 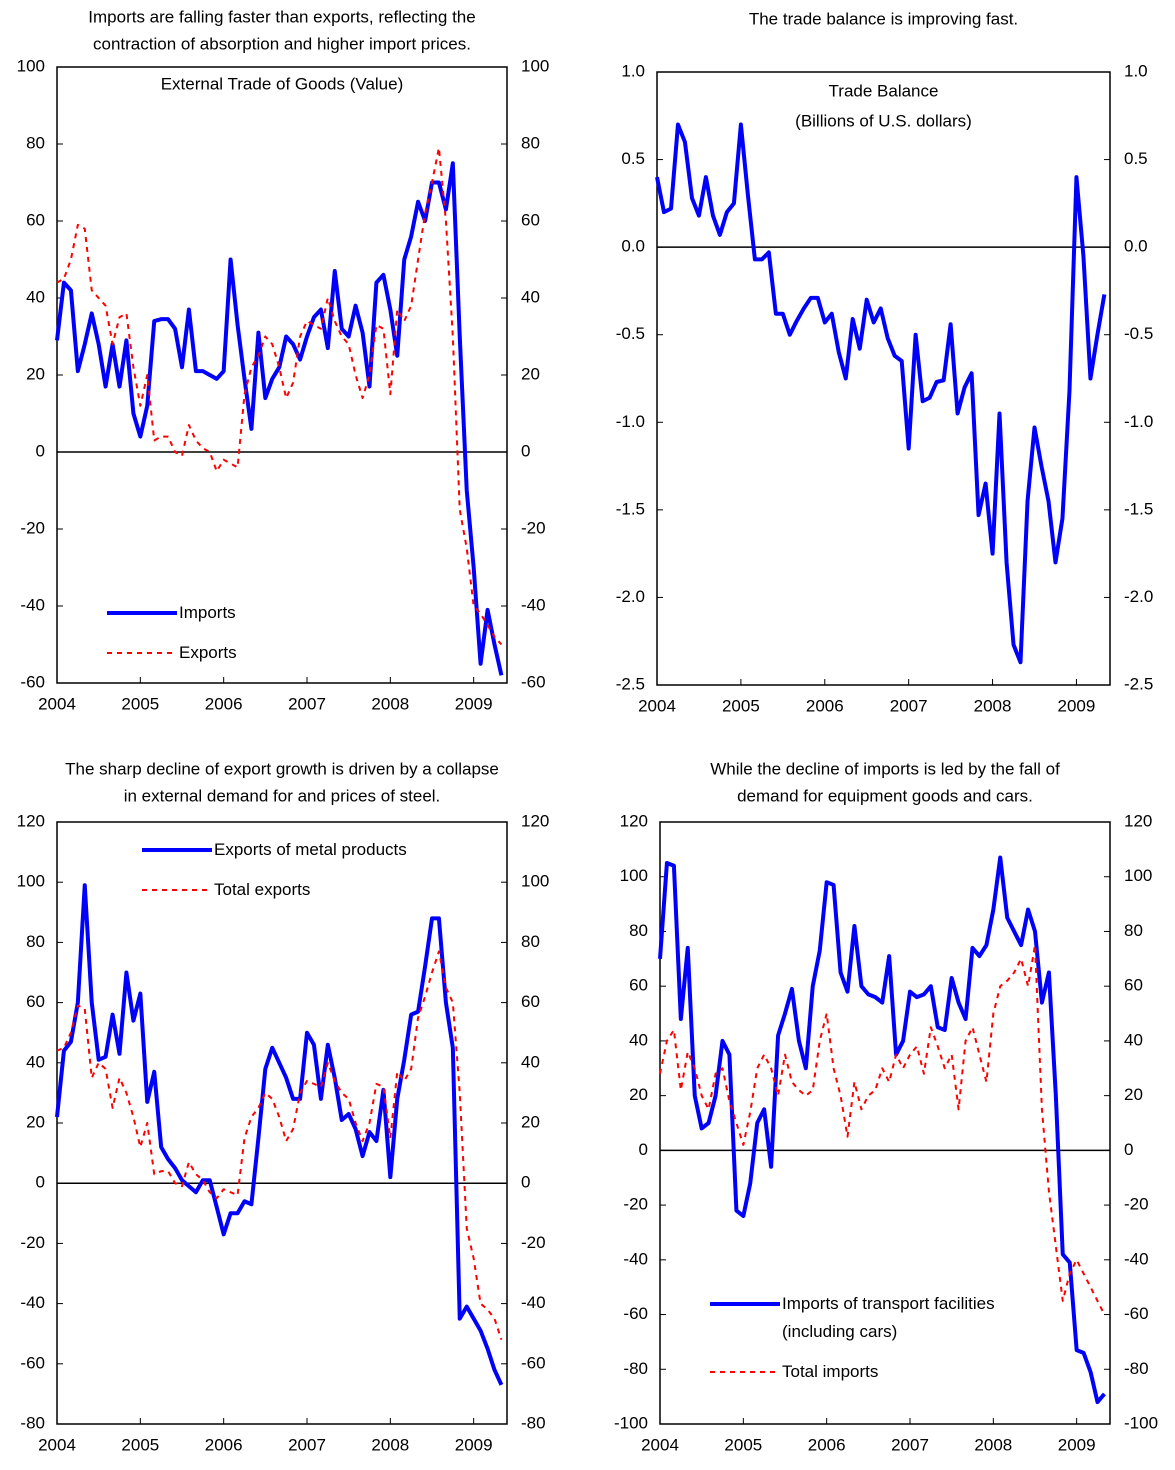 I want to click on y2-tick-label: -80, so click(x=1136, y=1368).